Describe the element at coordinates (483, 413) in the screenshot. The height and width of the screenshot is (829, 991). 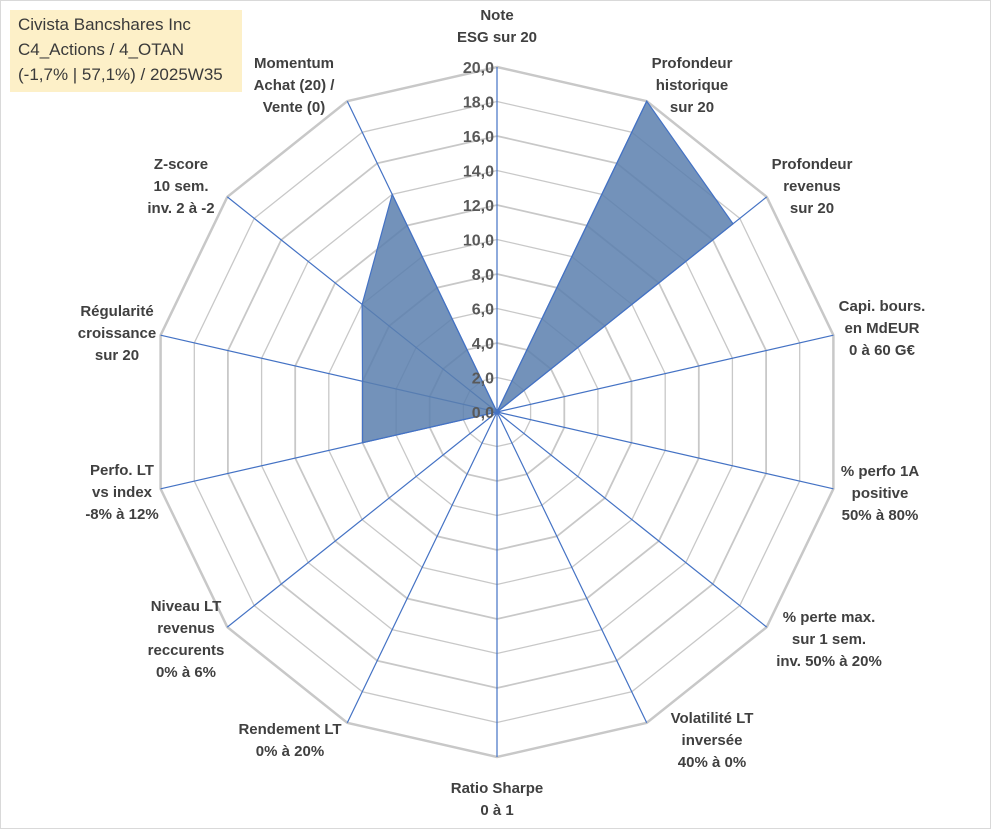
I see `tick-label: 0,0` at that location.